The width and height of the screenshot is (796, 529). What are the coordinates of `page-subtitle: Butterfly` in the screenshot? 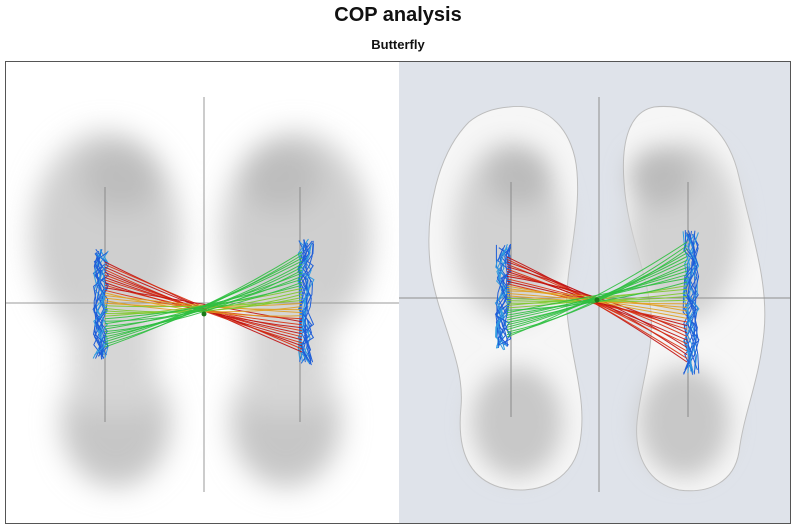 It's located at (398, 44).